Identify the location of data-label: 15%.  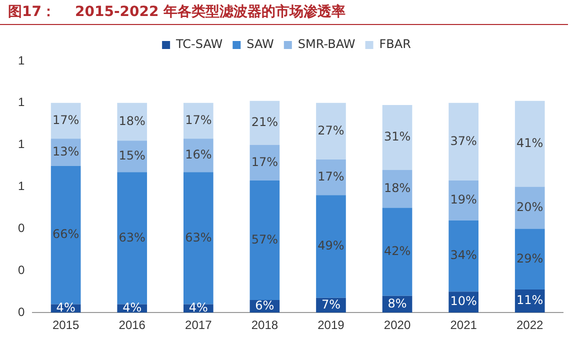
(132, 155).